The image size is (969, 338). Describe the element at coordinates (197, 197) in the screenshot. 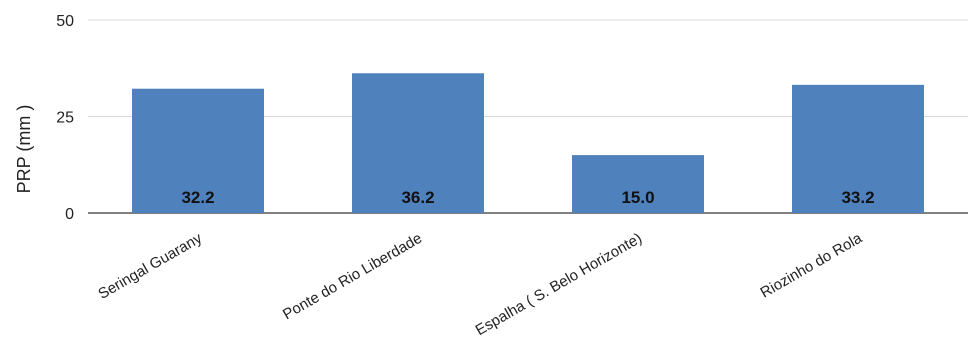

I see `data-label: 32.2` at that location.